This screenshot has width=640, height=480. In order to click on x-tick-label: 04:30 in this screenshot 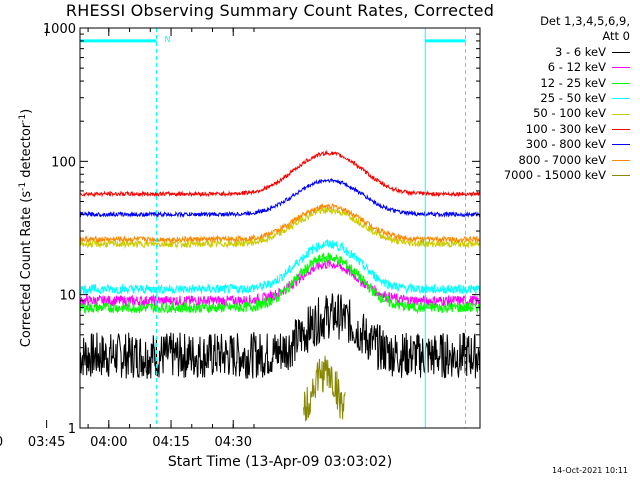, I will do `click(233, 442)`.